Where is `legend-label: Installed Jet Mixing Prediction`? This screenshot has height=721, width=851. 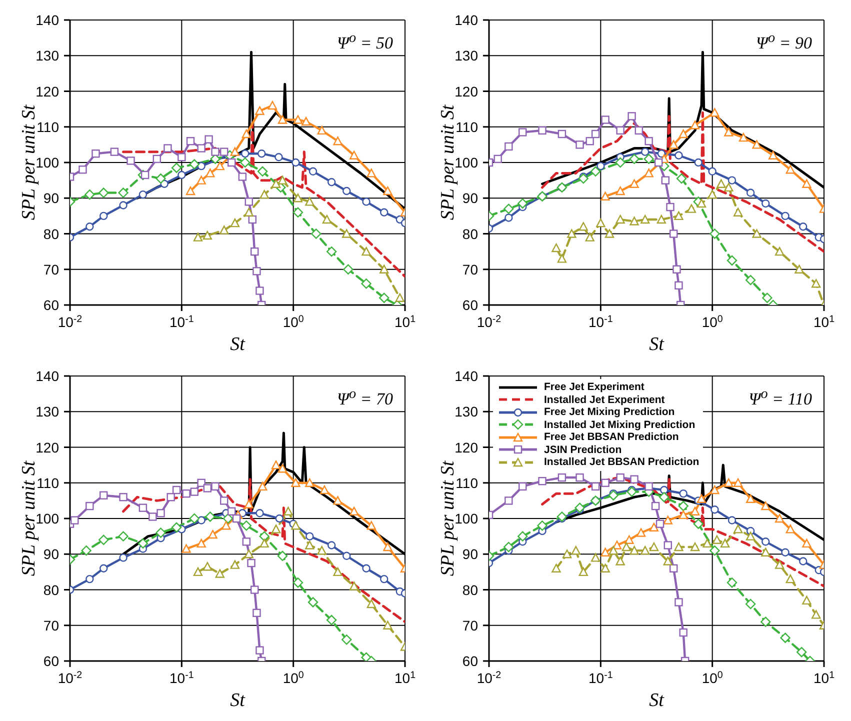 legend-label: Installed Jet Mixing Prediction is located at coordinates (620, 424).